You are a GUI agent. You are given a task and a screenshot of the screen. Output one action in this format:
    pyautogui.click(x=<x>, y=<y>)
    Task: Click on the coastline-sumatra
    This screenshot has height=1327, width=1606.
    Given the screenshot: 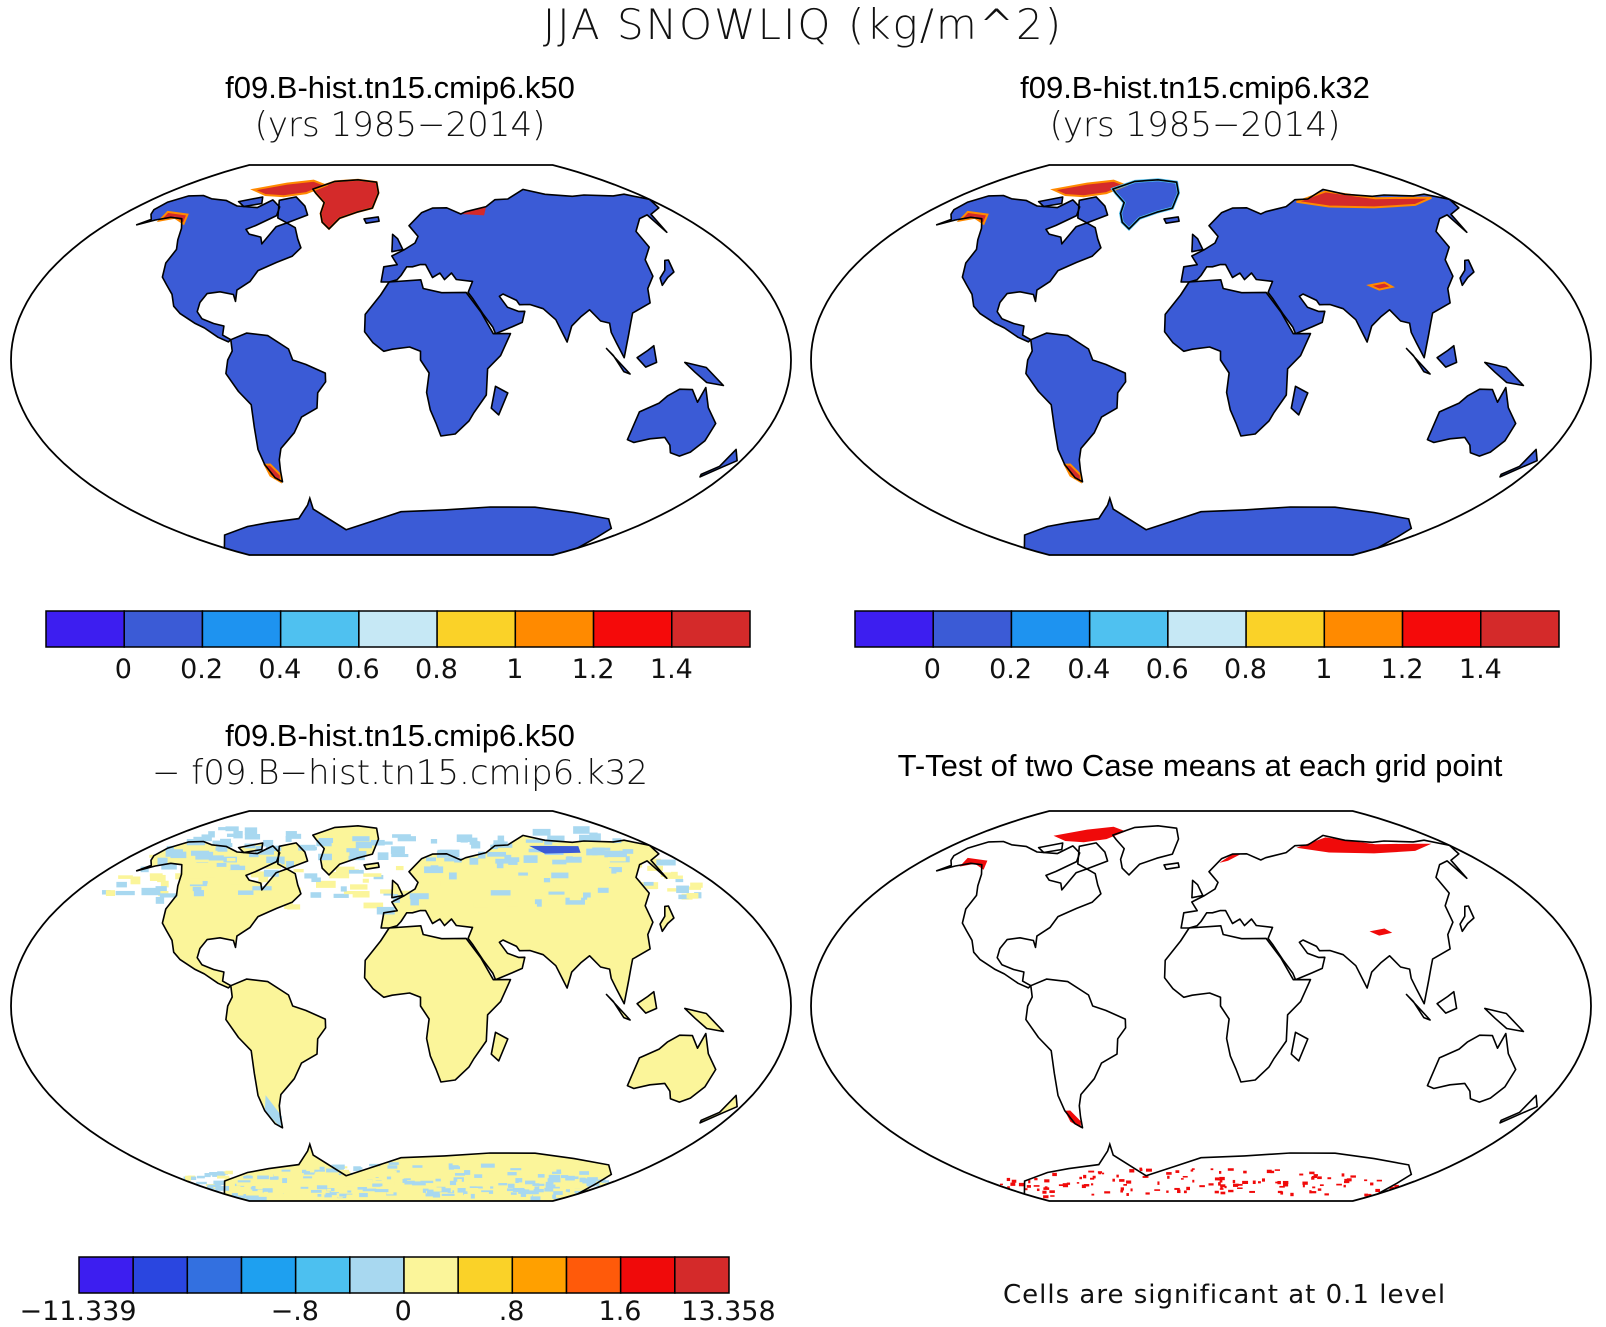 What is the action you would take?
    pyautogui.click(x=1418, y=1007)
    